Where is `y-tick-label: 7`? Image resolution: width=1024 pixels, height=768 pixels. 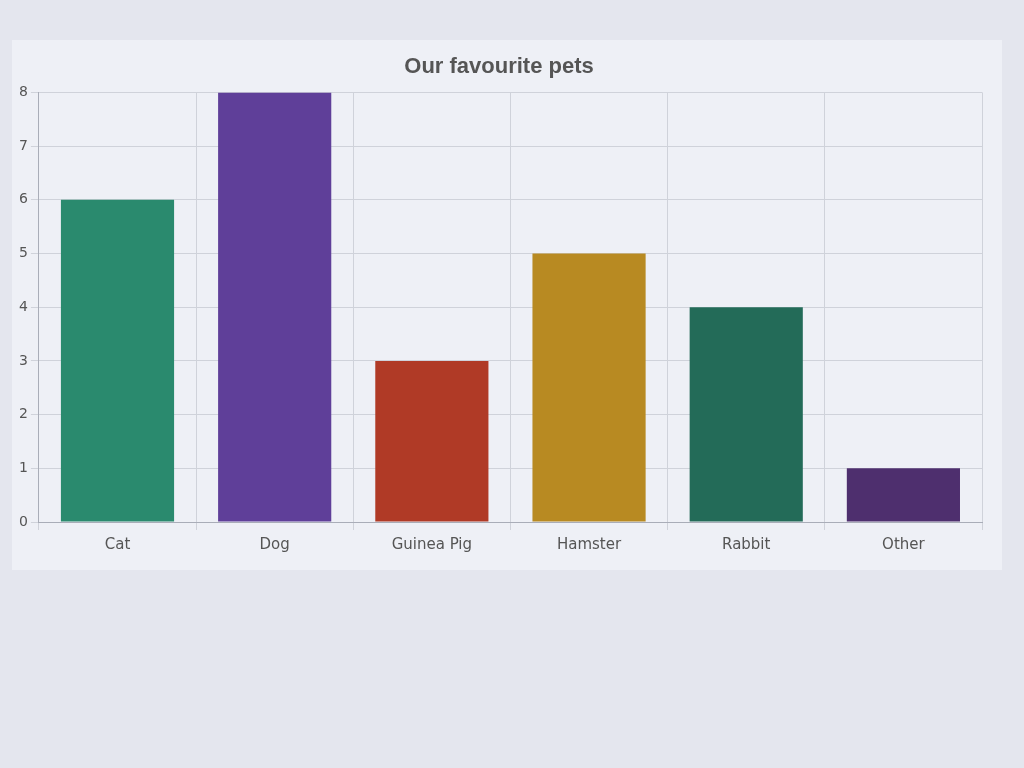 y-tick-label: 7 is located at coordinates (23, 144).